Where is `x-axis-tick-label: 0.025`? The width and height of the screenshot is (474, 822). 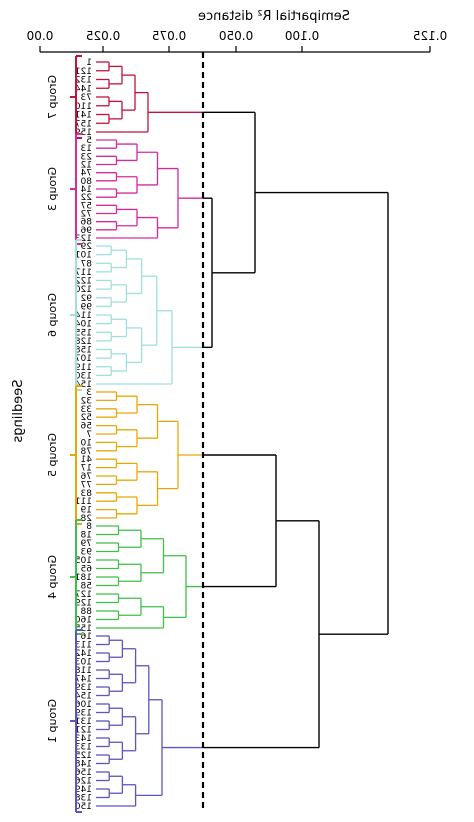
x-axis-tick-label: 0.025 is located at coordinates (103, 36).